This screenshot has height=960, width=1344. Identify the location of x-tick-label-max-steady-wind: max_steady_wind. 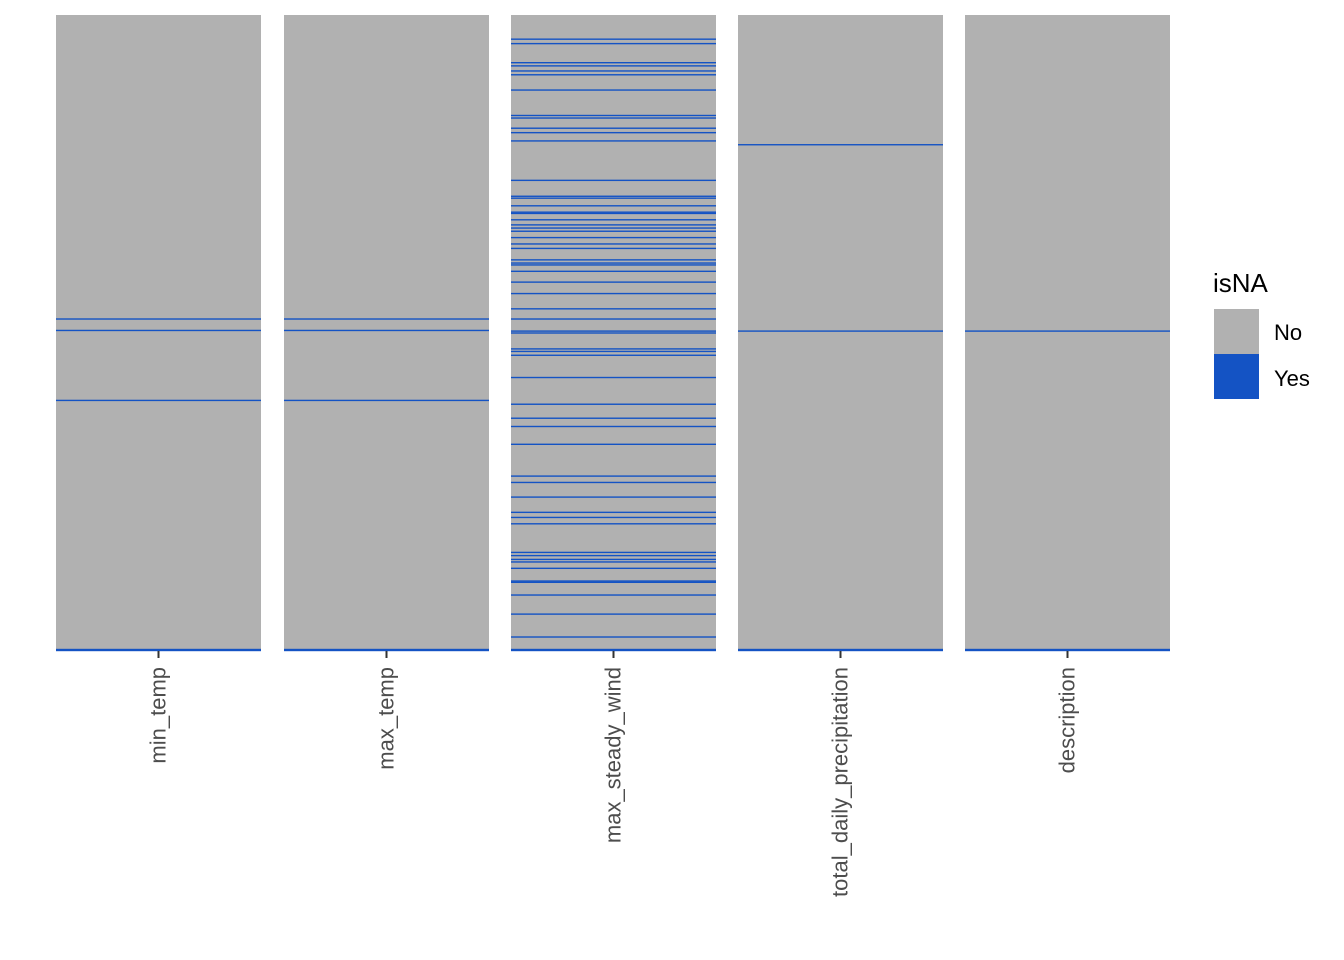
(613, 755).